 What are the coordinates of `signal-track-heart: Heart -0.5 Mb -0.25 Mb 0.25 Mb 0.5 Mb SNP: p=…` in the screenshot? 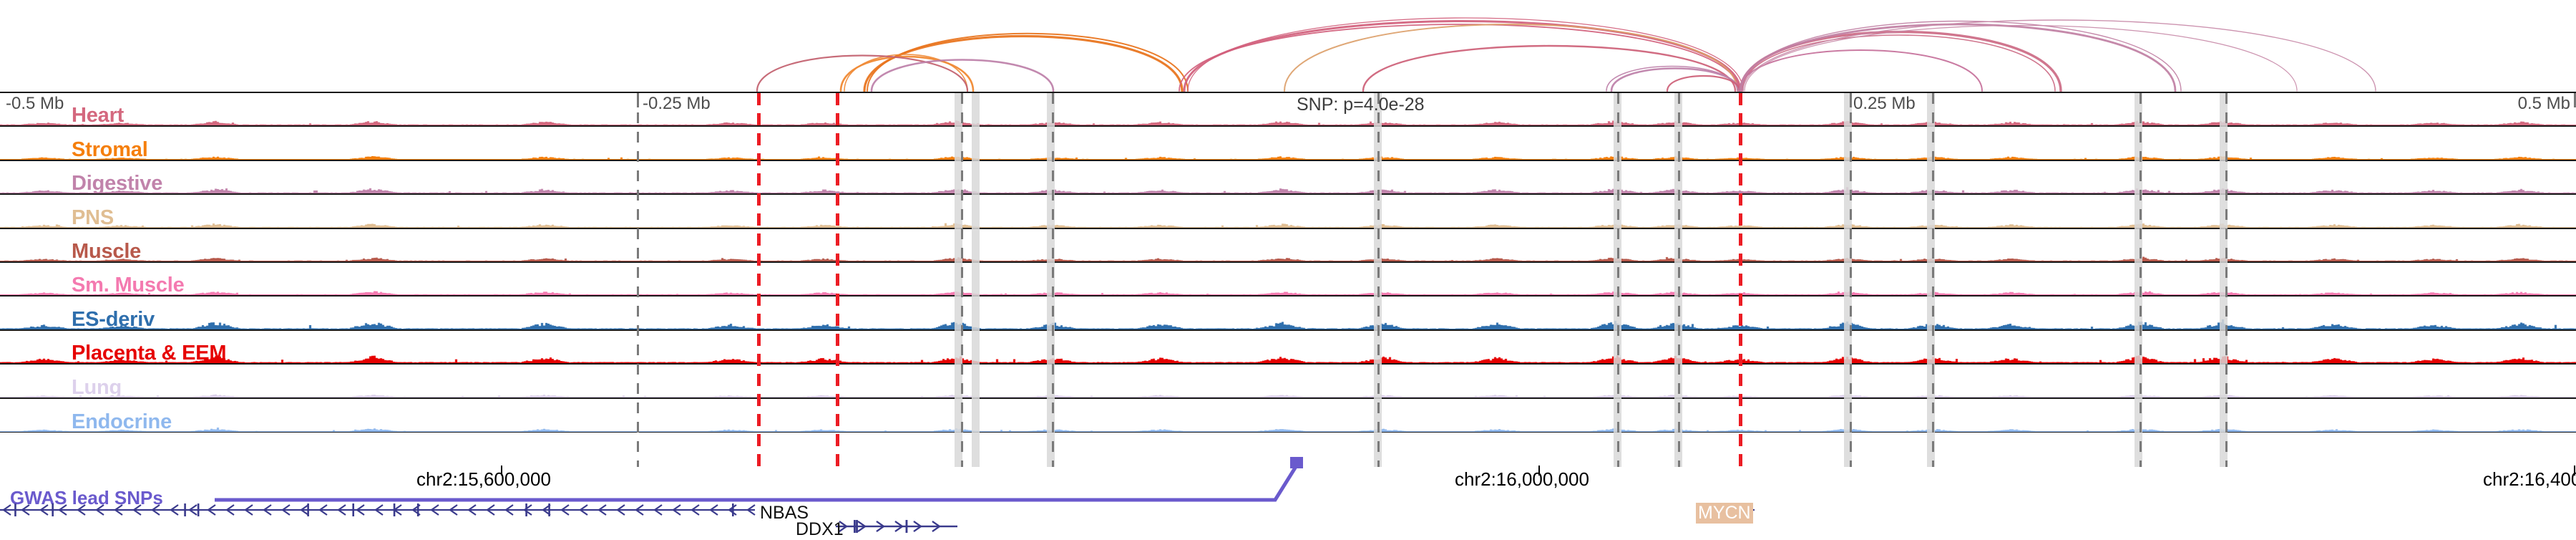 It's located at (1288, 110).